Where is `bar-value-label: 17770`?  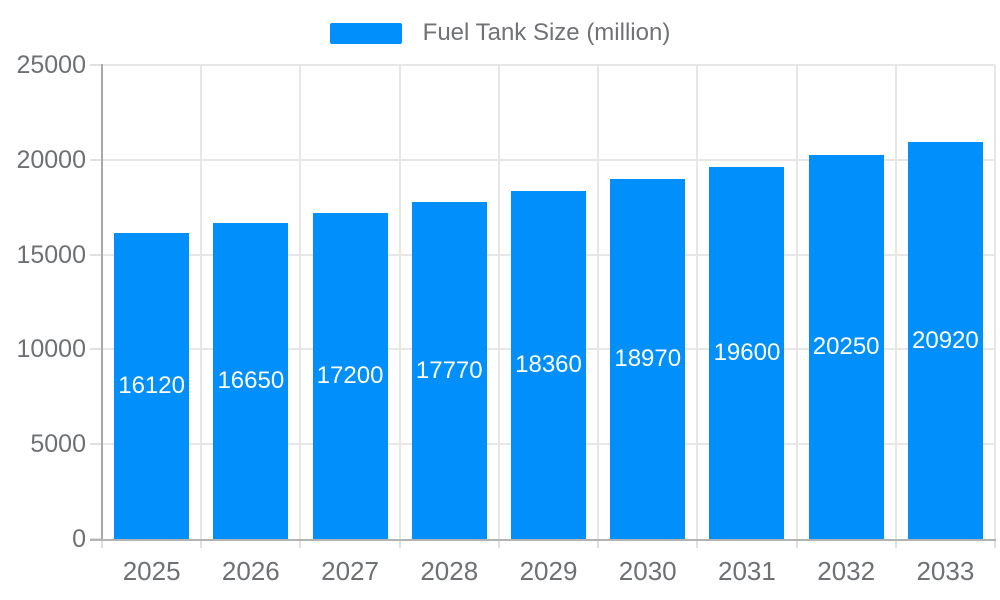
bar-value-label: 17770 is located at coordinates (449, 370).